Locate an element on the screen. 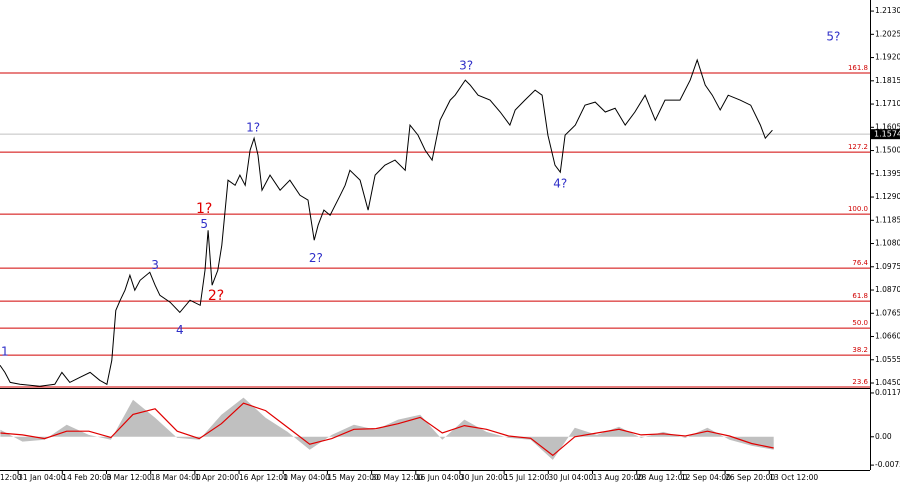 The image size is (900, 485). y-tick-label: 1.1815 is located at coordinates (887, 80).